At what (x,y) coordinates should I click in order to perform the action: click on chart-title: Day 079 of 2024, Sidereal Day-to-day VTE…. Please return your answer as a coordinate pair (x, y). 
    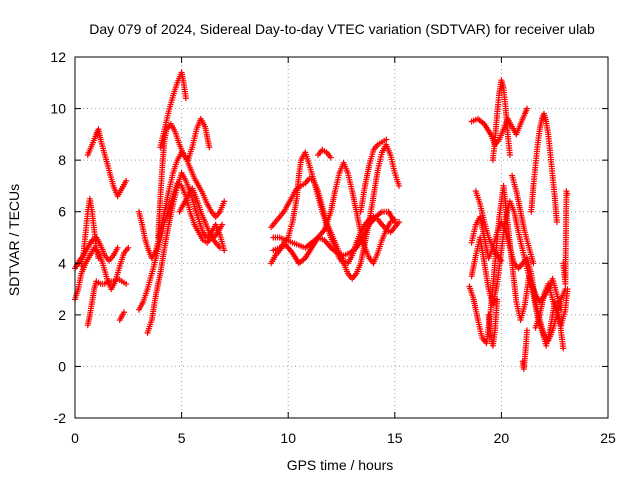
    Looking at the image, I should click on (342, 29).